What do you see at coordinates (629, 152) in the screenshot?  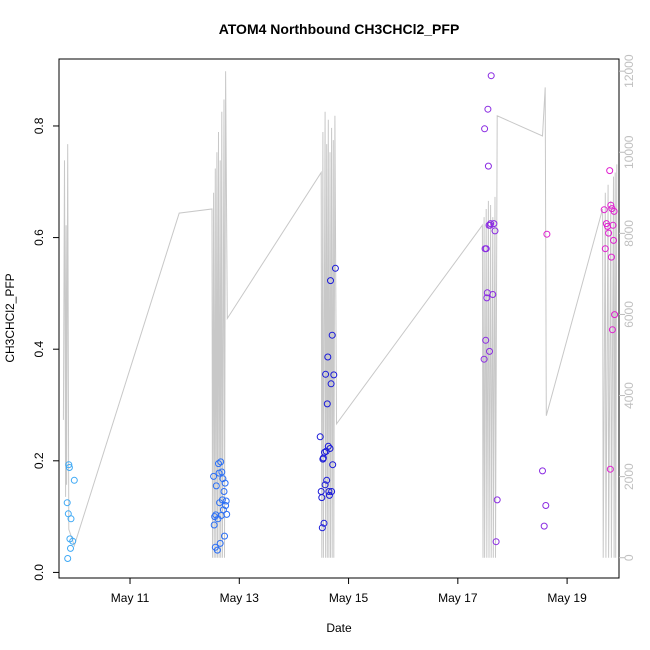 I see `y2-tick-label: 10000` at bounding box center [629, 152].